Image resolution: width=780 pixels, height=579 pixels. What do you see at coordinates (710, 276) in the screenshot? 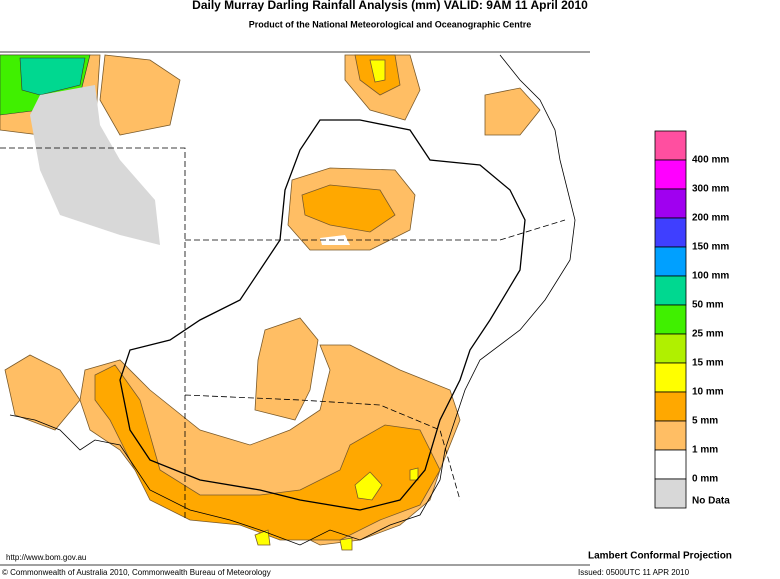
I see `legend-label: 100 mm` at bounding box center [710, 276].